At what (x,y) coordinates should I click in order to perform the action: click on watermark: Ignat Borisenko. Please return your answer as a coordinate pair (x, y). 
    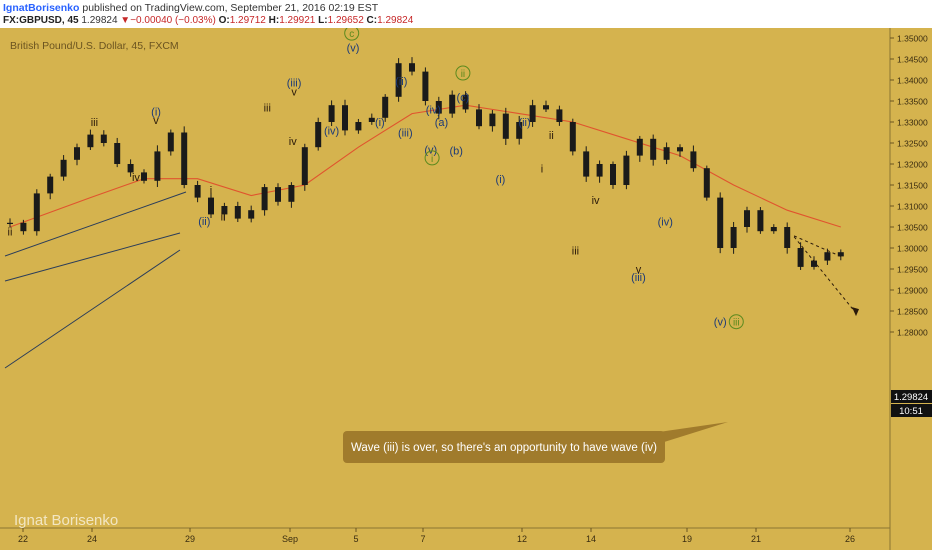
    Looking at the image, I should click on (66, 520).